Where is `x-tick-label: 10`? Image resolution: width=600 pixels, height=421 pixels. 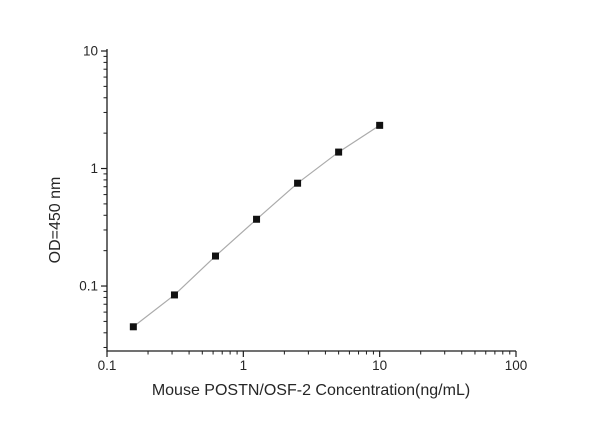
x-tick-label: 10 is located at coordinates (379, 365).